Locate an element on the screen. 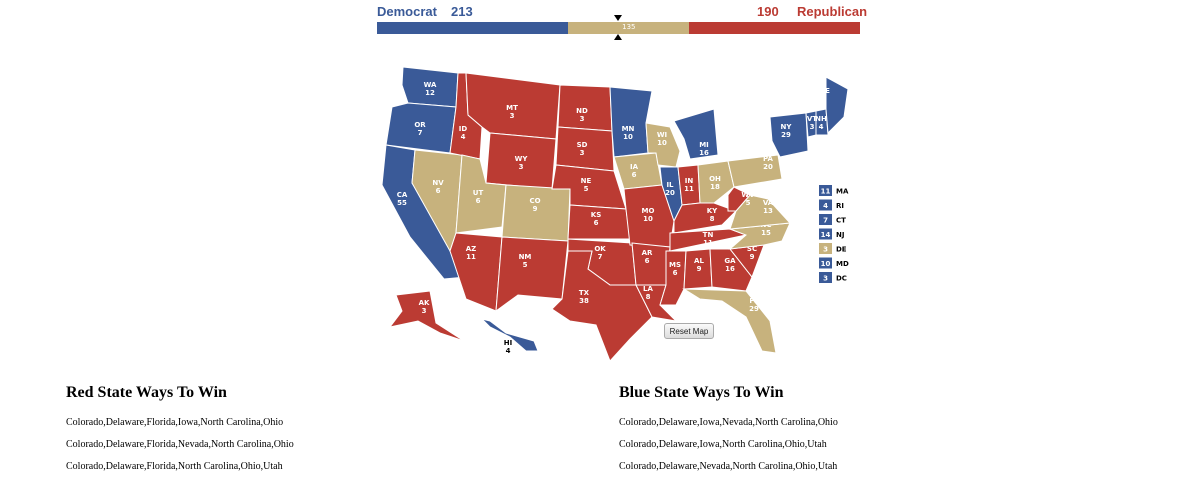 The width and height of the screenshot is (1200, 480). state-co is located at coordinates (536, 213).